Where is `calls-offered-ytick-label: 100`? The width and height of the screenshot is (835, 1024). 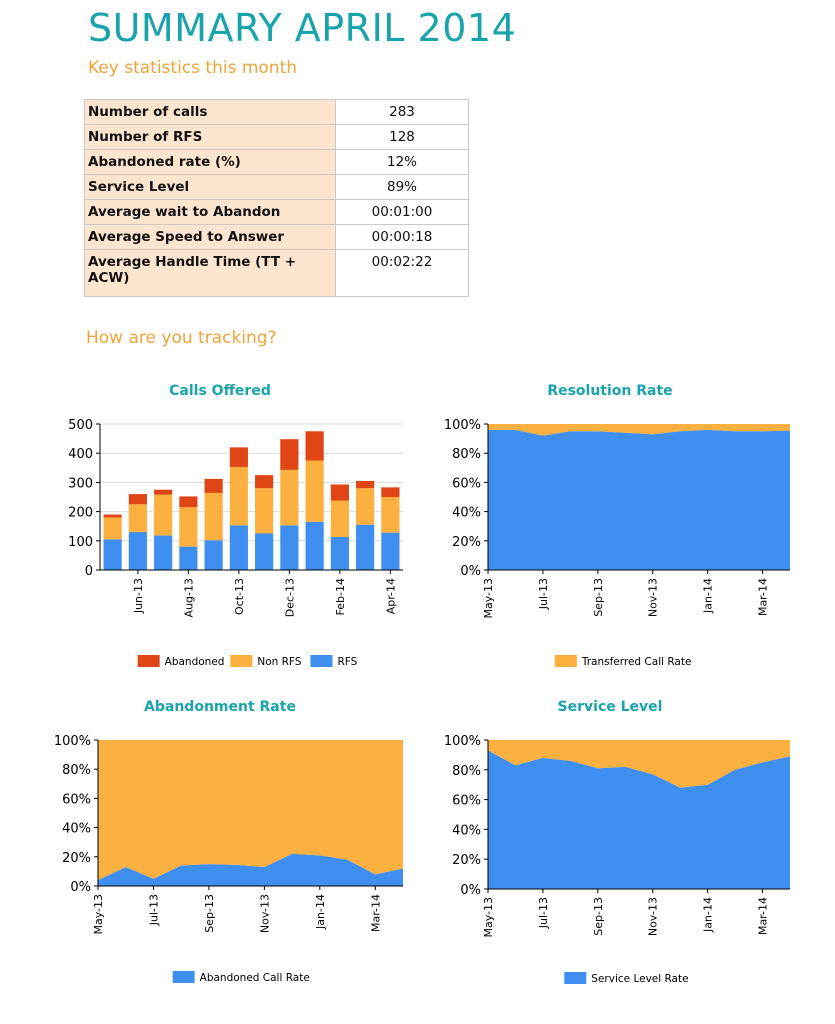
calls-offered-ytick-label: 100 is located at coordinates (80, 542).